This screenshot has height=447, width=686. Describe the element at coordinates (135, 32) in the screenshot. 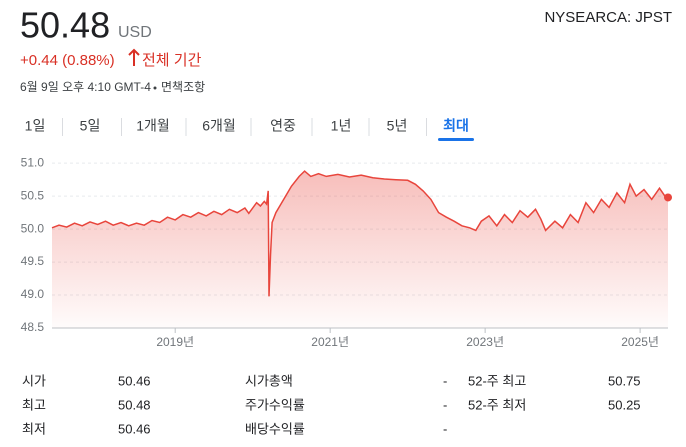

I see `currency: USD` at that location.